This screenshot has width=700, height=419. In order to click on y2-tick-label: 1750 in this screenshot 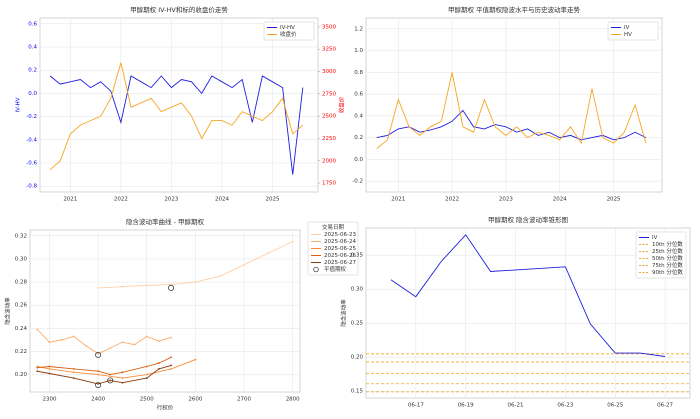, I will do `click(329, 184)`.